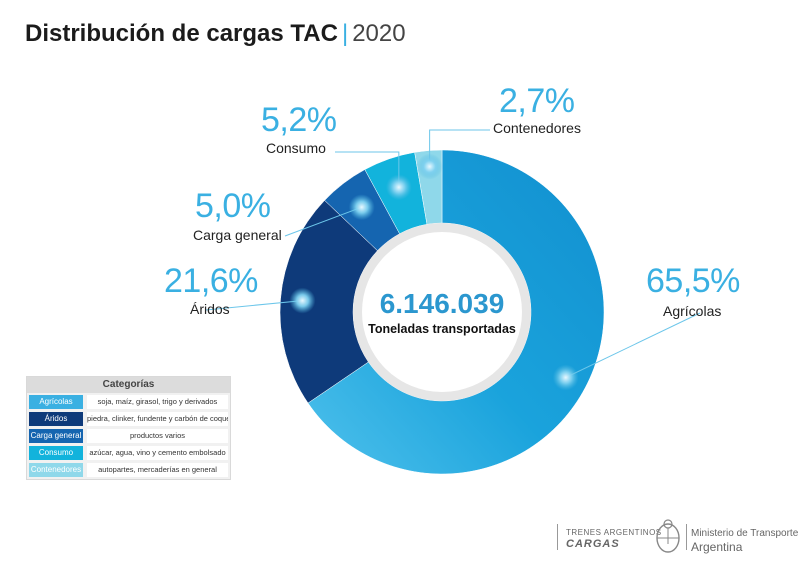 Image resolution: width=800 pixels, height=570 pixels. I want to click on value-label-contenedores: 2,7%, so click(537, 101).